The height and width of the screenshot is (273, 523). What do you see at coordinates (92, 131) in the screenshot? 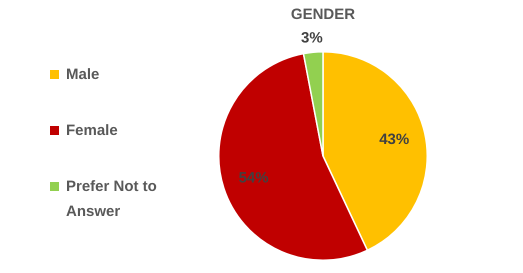
I see `legend-label: Female` at bounding box center [92, 131].